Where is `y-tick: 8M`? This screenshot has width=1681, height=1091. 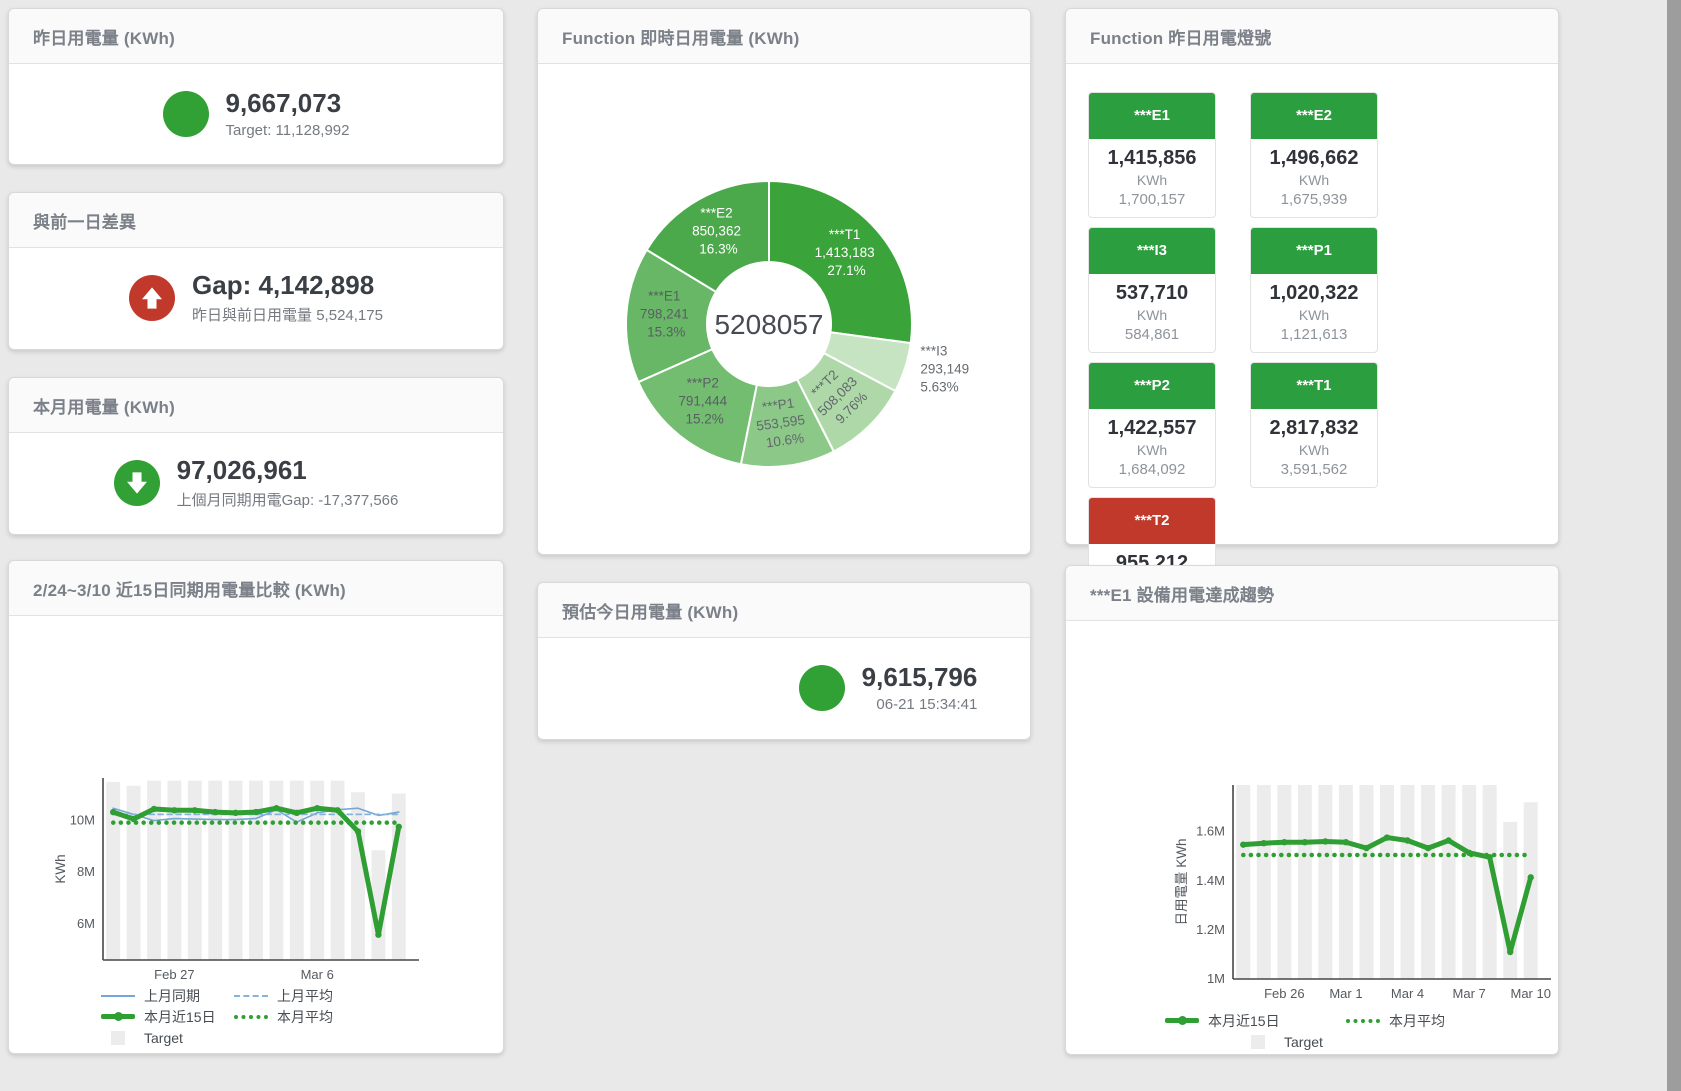 y-tick: 8M is located at coordinates (86, 871).